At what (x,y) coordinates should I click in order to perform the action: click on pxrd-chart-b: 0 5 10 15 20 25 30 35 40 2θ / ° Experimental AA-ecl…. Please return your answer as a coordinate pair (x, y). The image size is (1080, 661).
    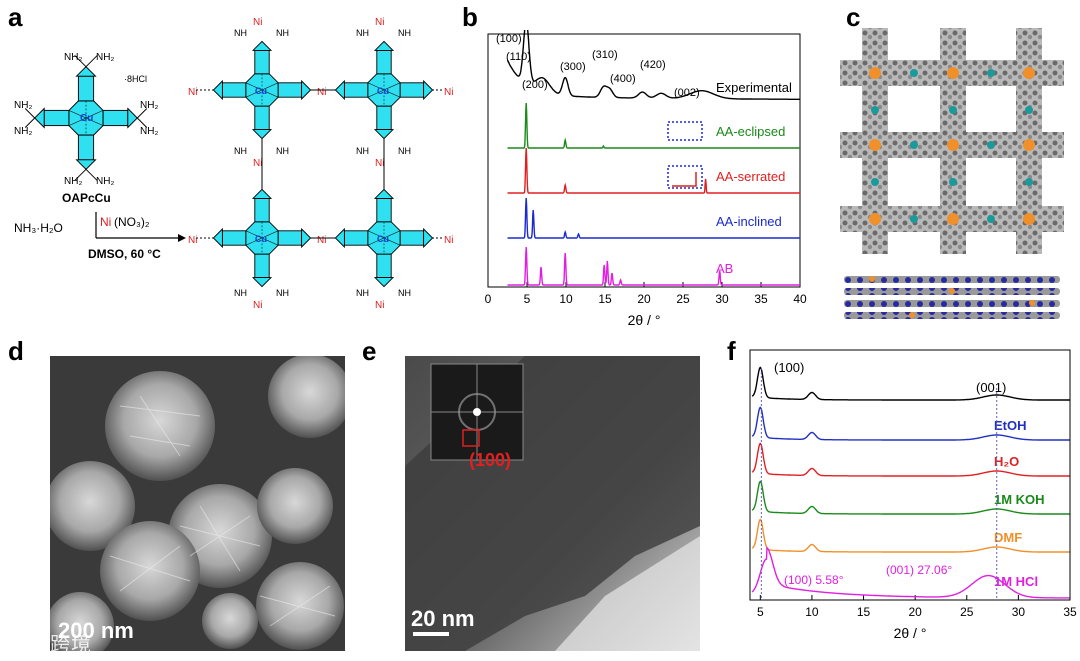
    Looking at the image, I should click on (646, 179).